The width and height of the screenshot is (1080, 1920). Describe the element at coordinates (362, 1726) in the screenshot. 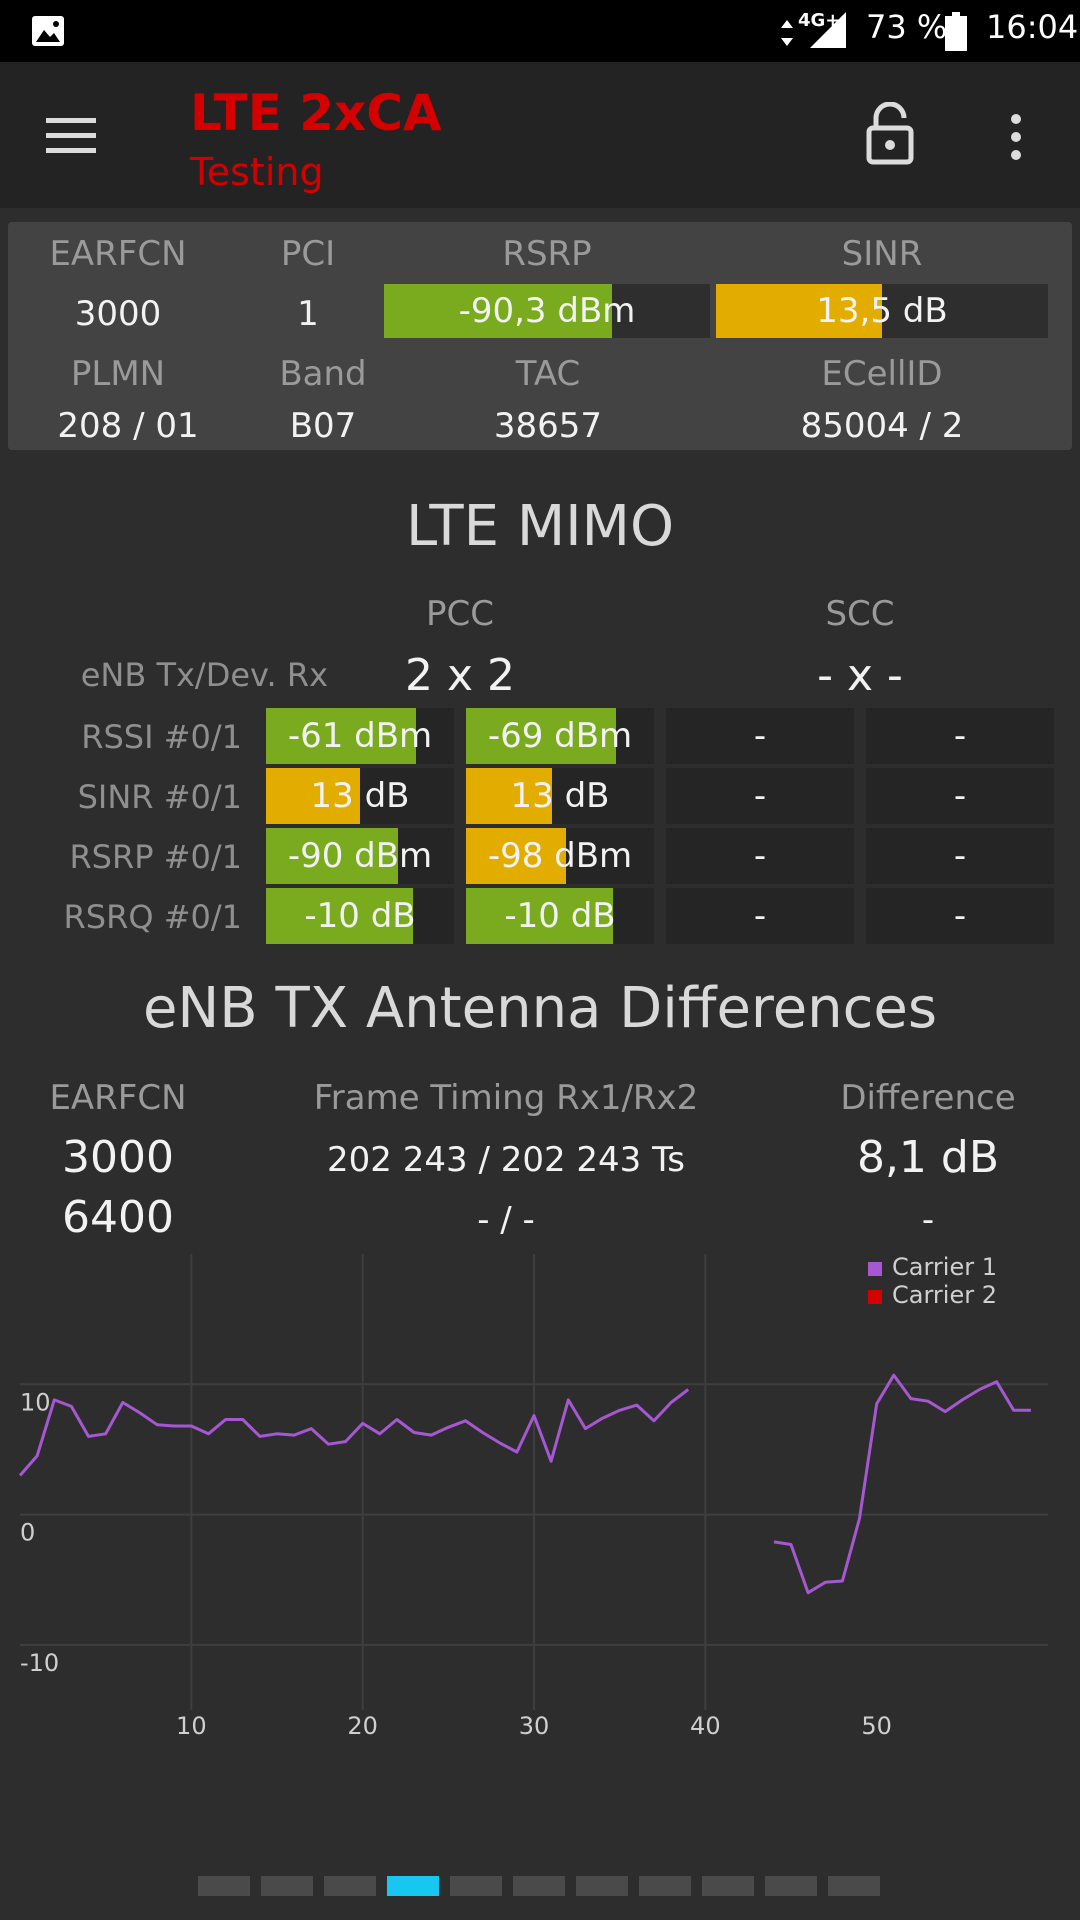

I see `x-tick-label: 20` at that location.